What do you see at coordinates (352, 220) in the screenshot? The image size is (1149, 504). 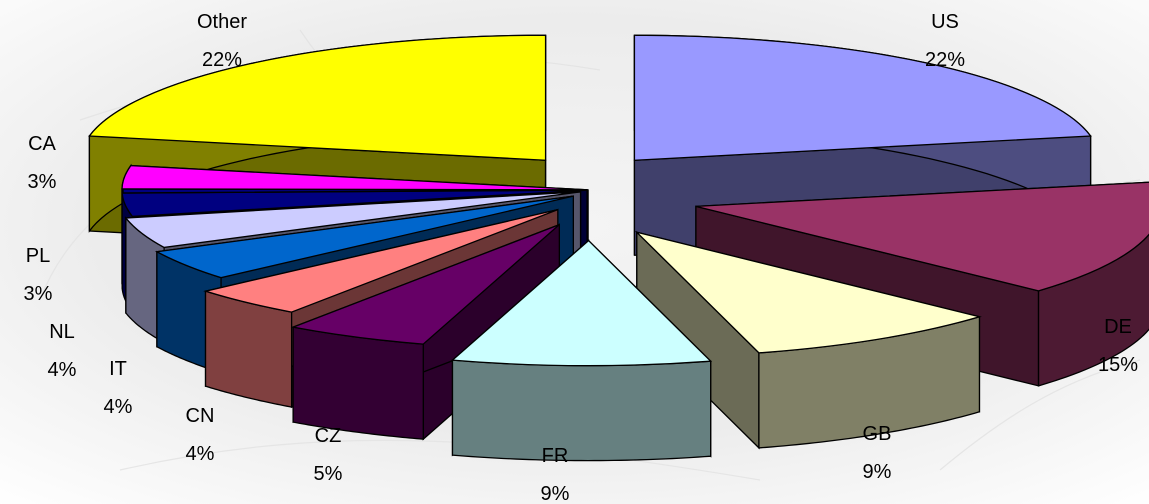 I see `slice-nl` at bounding box center [352, 220].